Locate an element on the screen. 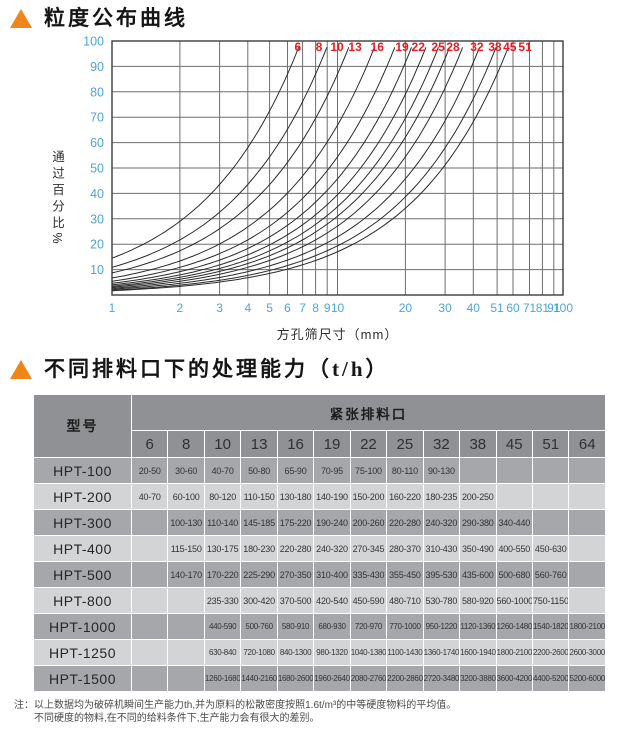 This screenshot has width=622, height=730. capacity-cell: 100-130 is located at coordinates (186, 522).